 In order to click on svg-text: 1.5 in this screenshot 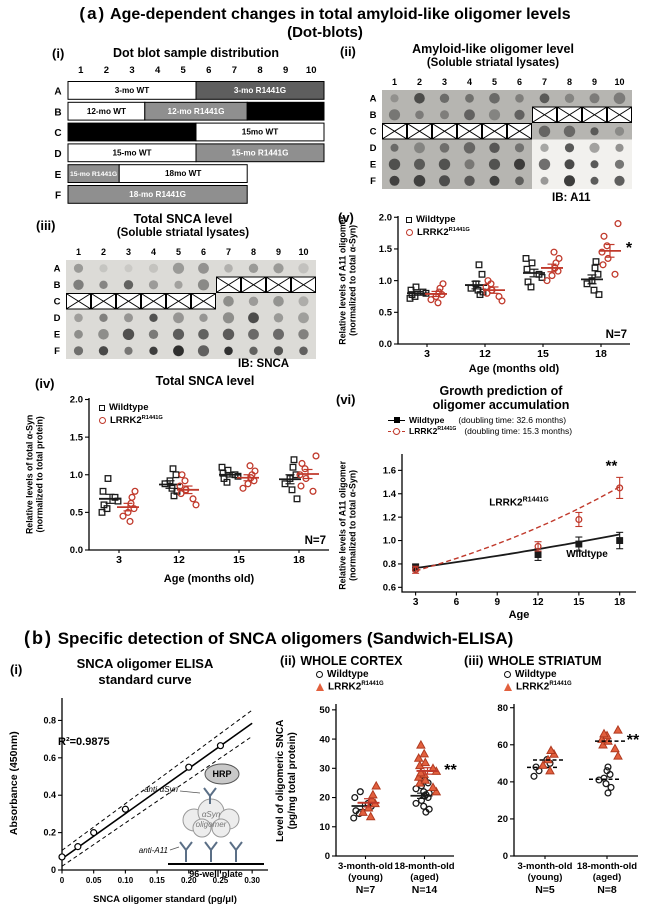, I will do `click(386, 249)`.